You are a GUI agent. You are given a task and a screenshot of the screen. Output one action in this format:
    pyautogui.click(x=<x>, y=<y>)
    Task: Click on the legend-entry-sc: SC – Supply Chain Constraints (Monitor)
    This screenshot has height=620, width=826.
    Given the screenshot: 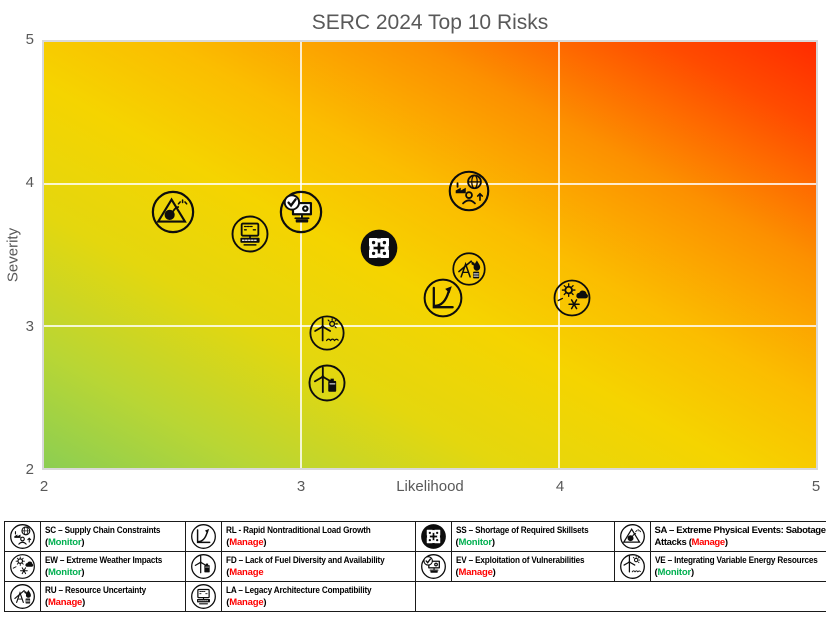 What is the action you would take?
    pyautogui.click(x=113, y=536)
    